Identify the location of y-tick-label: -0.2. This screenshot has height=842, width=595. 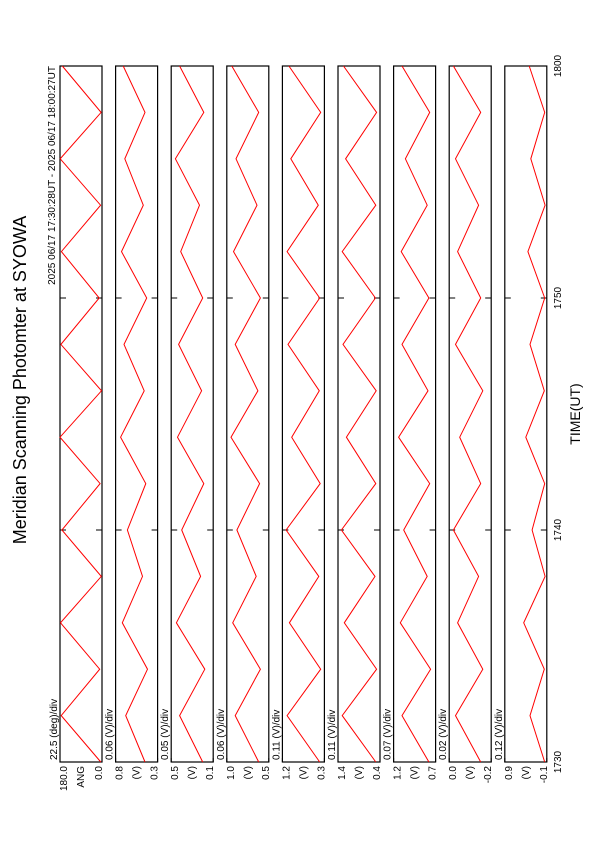
(488, 775).